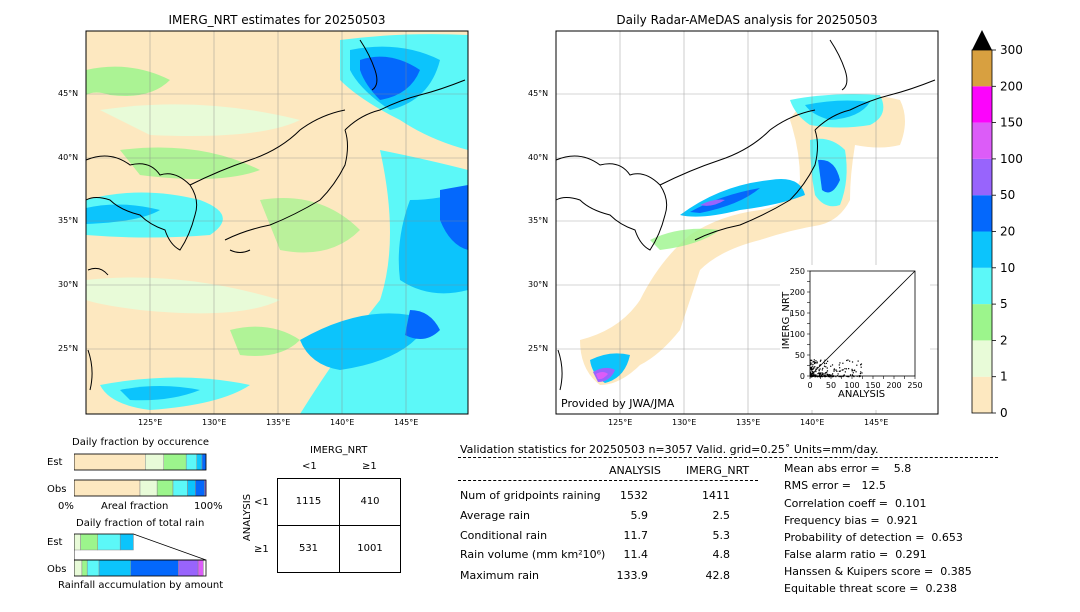  Describe the element at coordinates (797, 334) in the screenshot. I see `scatter-ytick-label: 100` at that location.